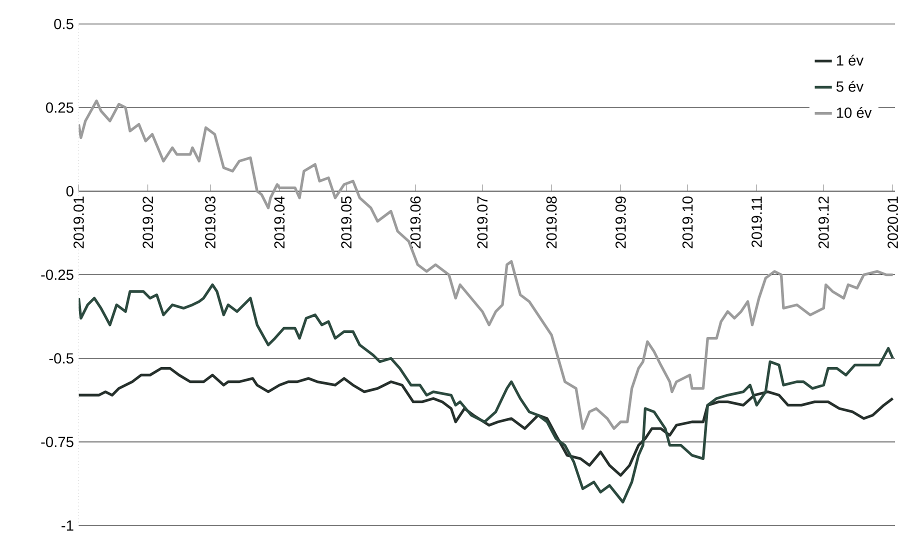 The image size is (911, 544). What do you see at coordinates (687, 222) in the screenshot?
I see `x-tick-label: 2019.10` at bounding box center [687, 222].